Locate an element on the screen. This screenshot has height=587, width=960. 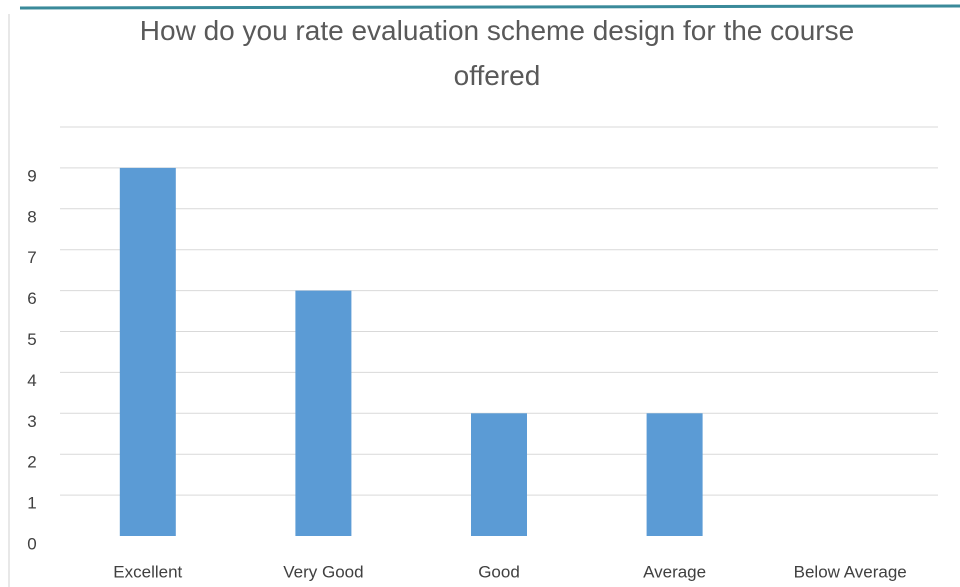
y-tick-label: 5 is located at coordinates (31, 339).